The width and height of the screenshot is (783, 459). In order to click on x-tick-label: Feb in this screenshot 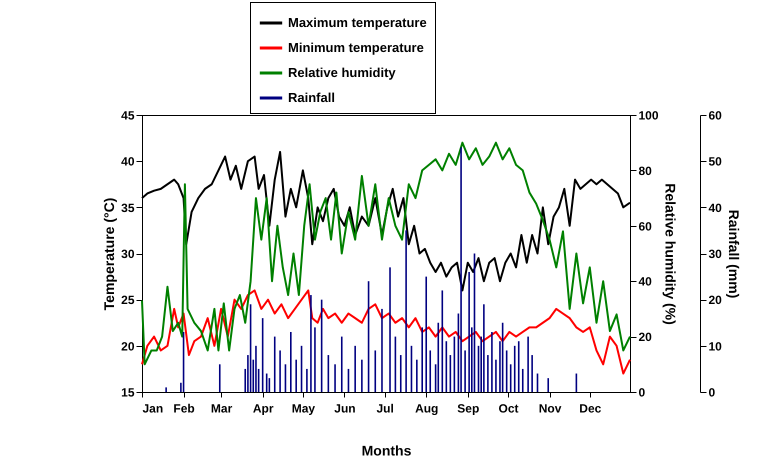, I will do `click(184, 409)`.